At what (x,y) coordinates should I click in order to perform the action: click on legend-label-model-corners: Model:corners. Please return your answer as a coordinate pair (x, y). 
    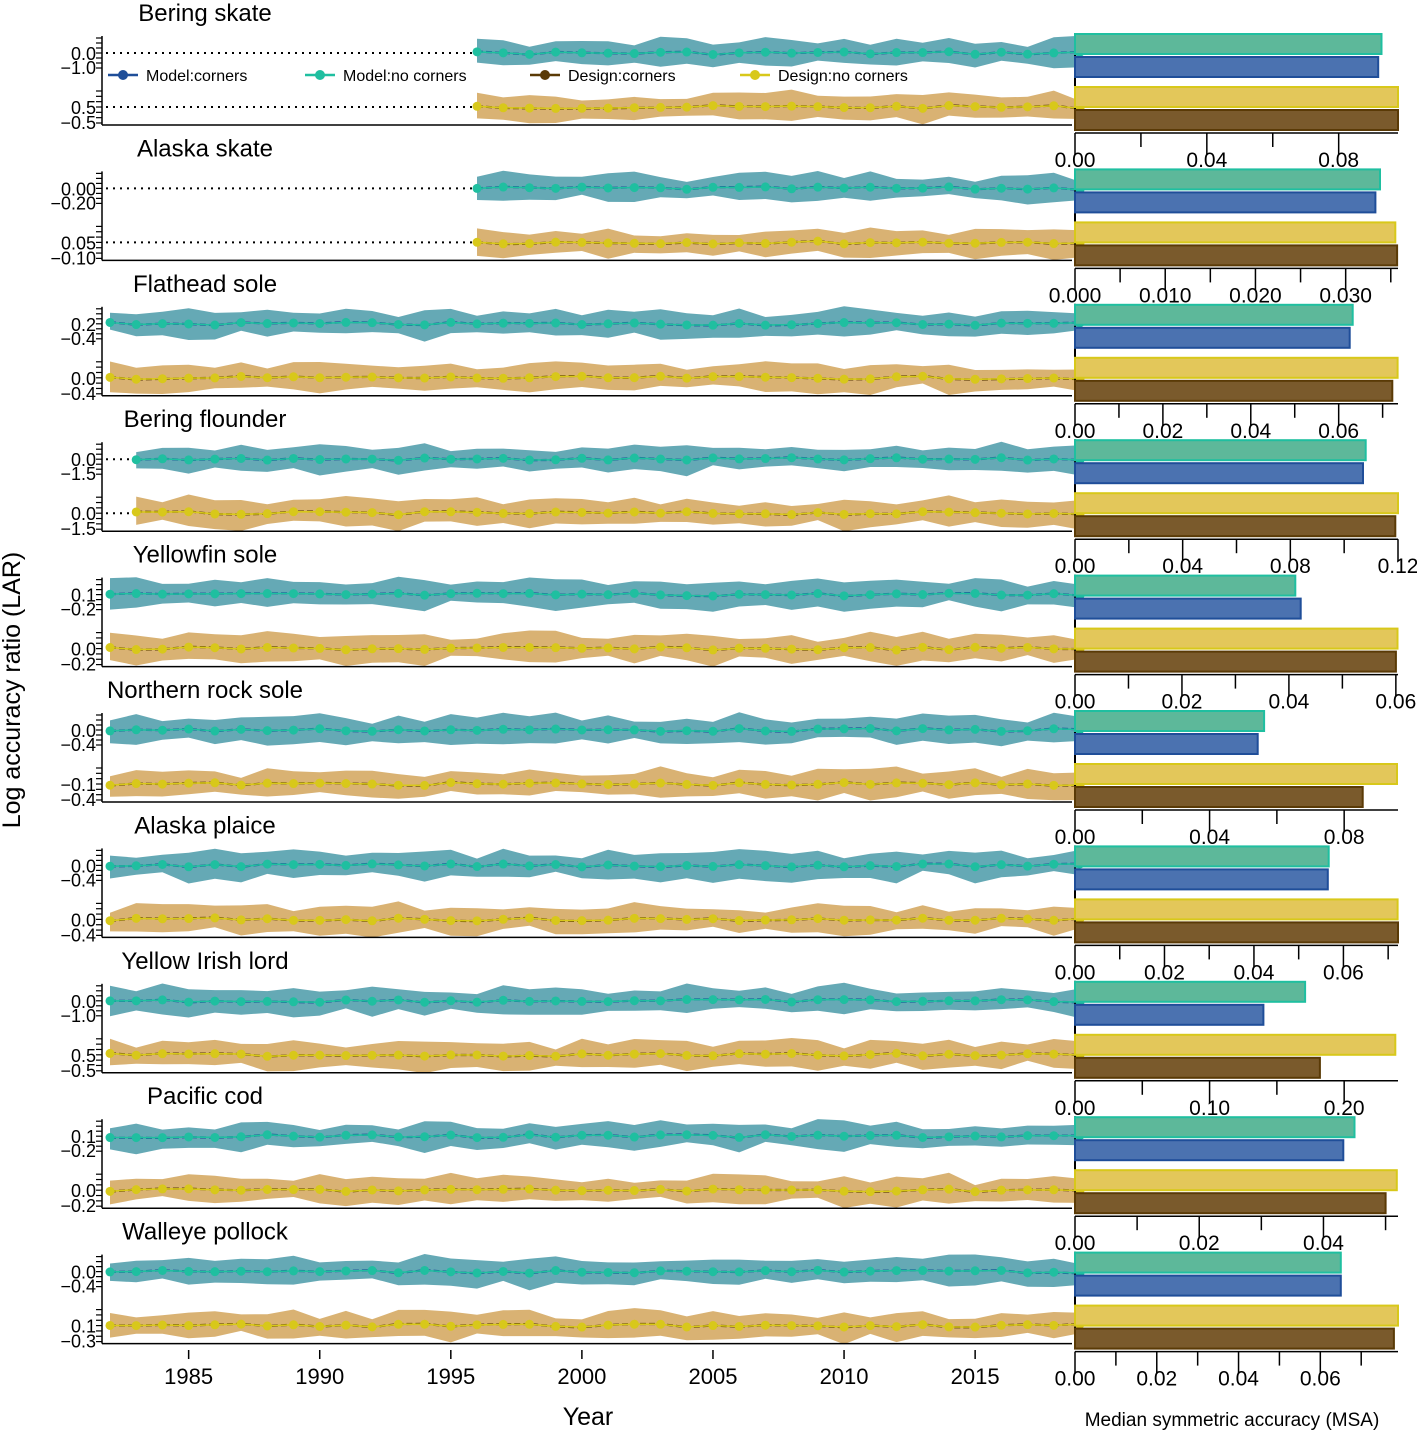
    Looking at the image, I should click on (196, 76).